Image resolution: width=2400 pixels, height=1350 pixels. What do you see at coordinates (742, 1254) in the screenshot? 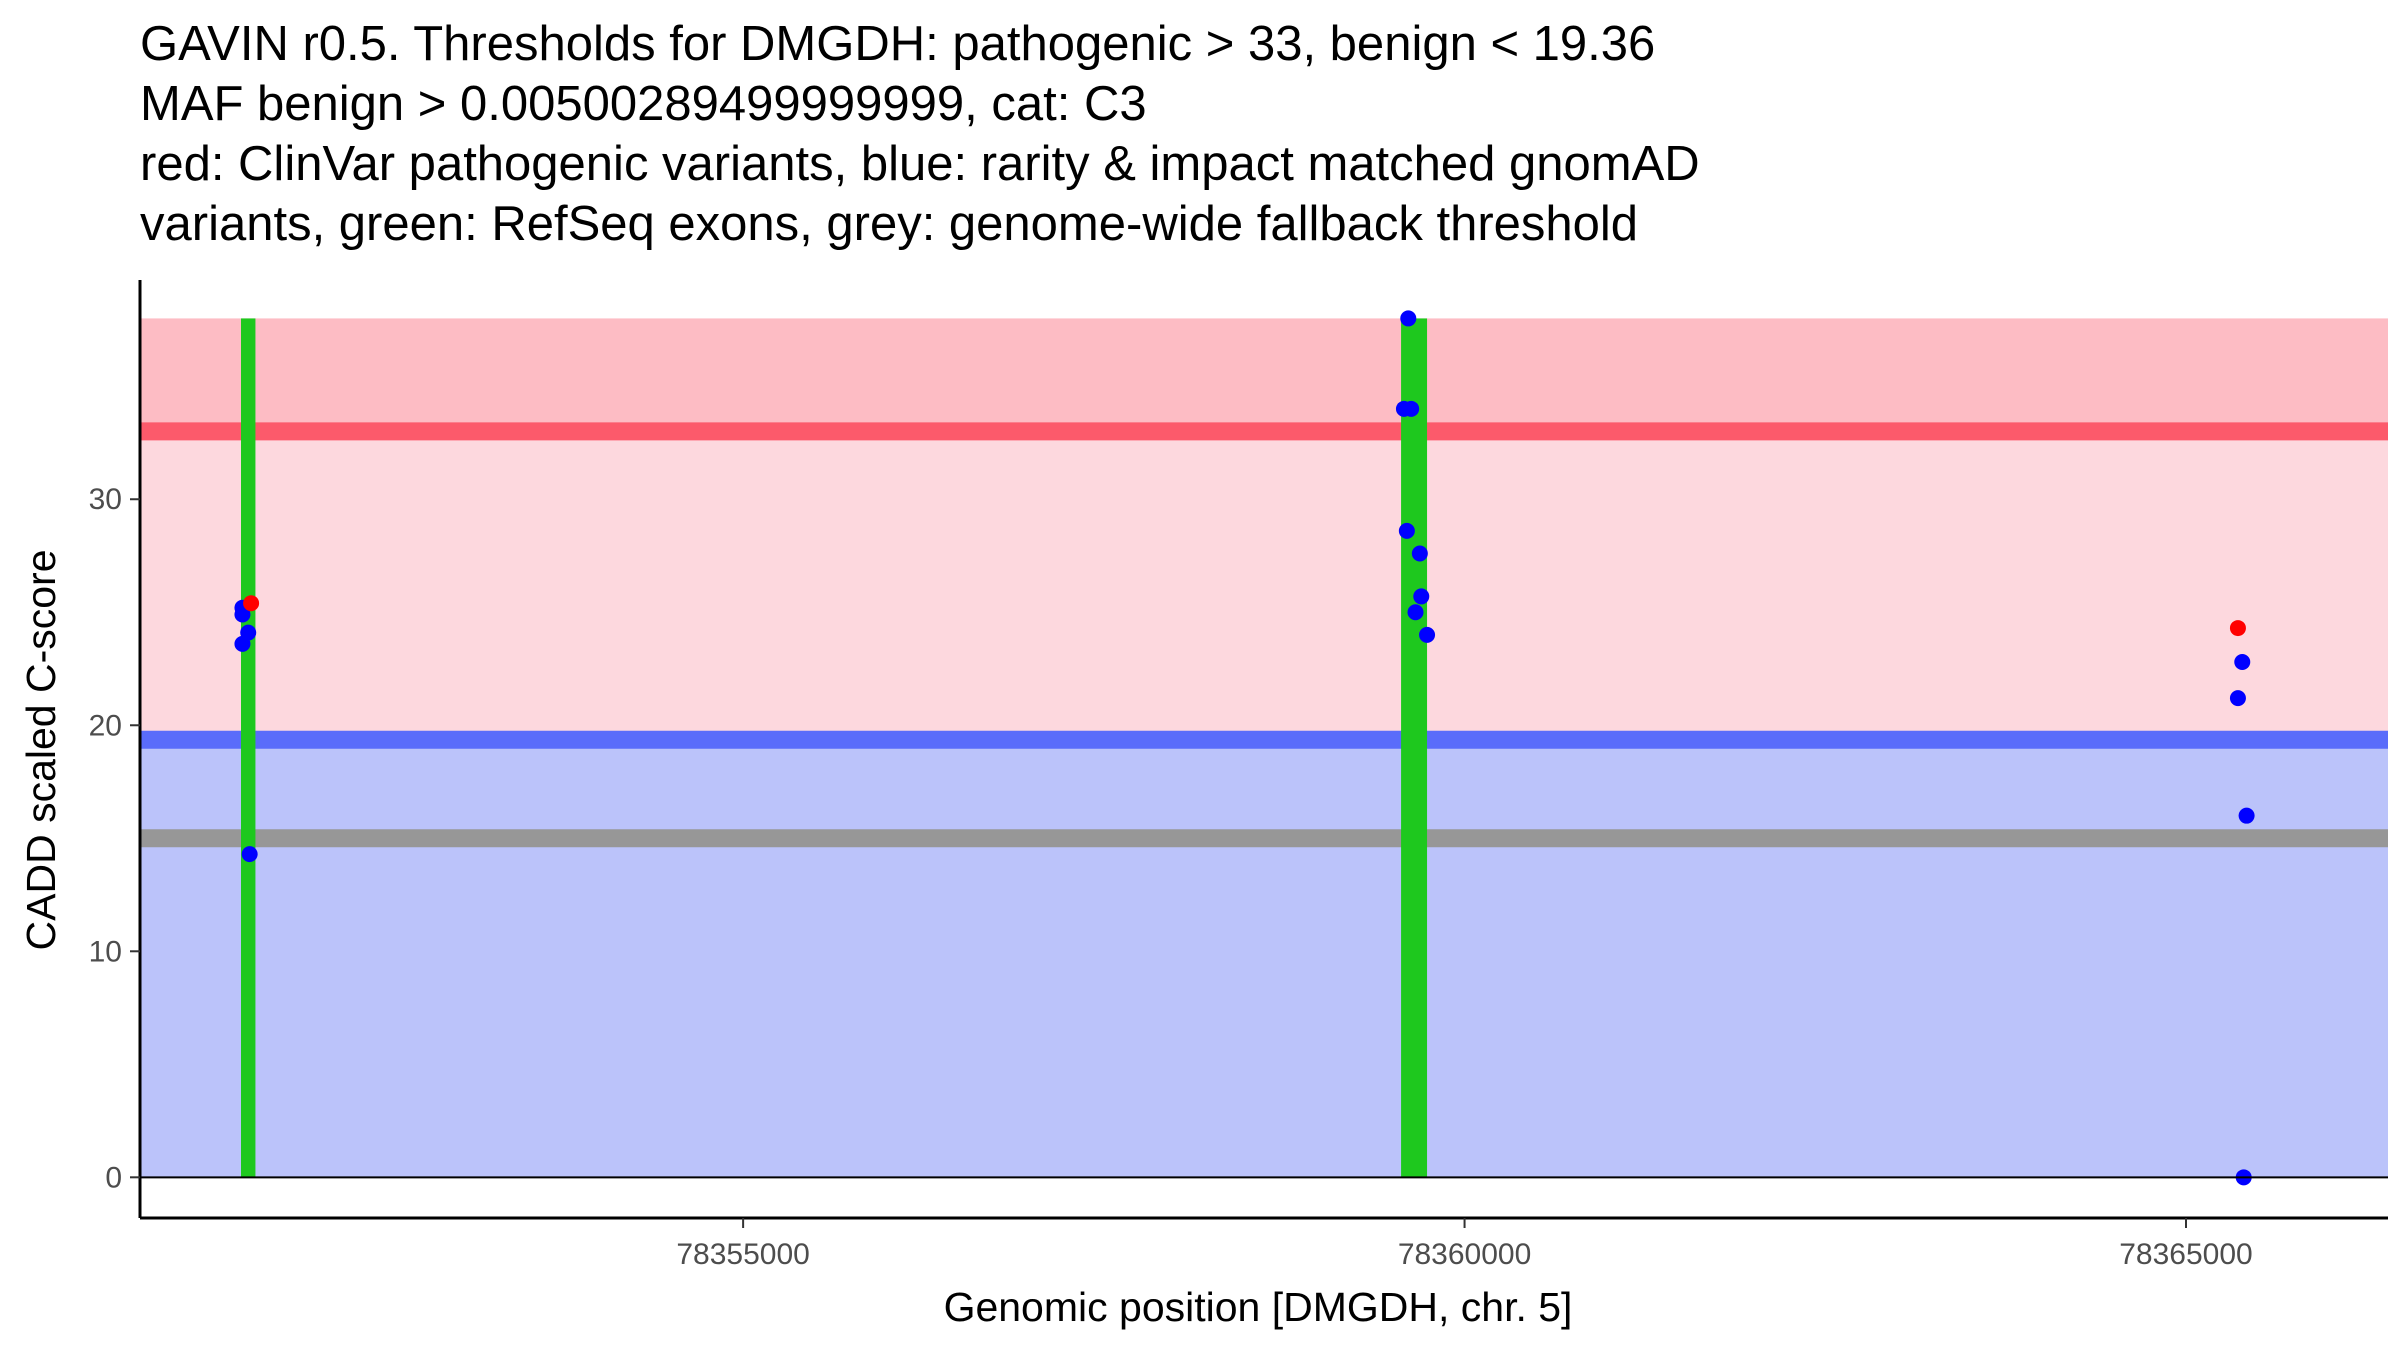
I see `x-tick-label-1: 78355000` at bounding box center [742, 1254].